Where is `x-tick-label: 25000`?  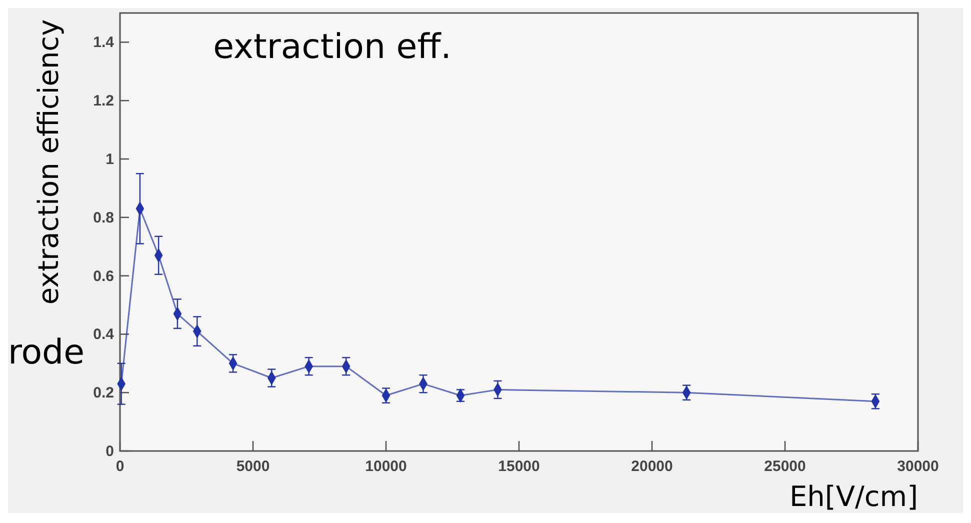 x-tick-label: 25000 is located at coordinates (785, 466).